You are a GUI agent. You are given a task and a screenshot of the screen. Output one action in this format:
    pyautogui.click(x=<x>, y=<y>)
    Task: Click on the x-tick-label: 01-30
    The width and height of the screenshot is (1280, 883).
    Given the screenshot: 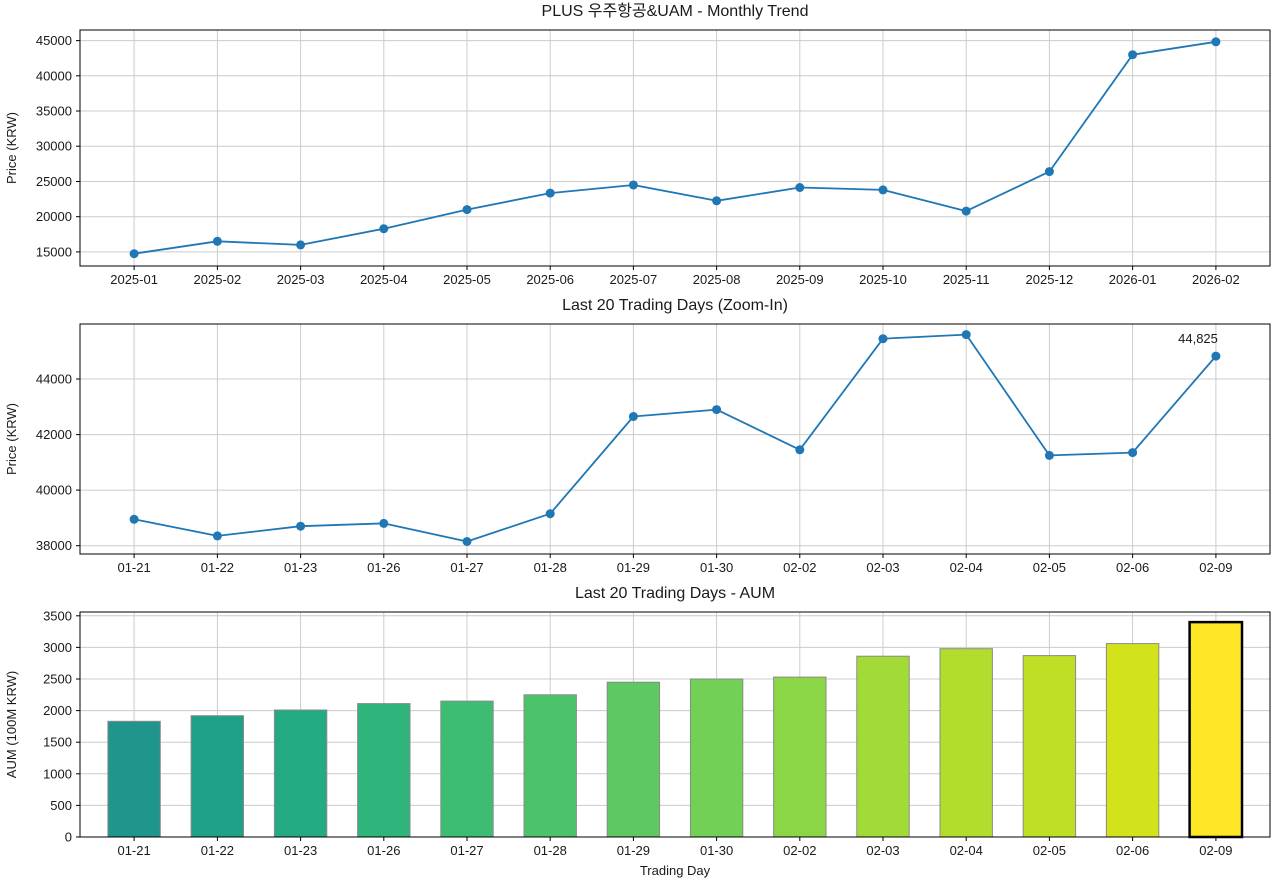 What is the action you would take?
    pyautogui.click(x=716, y=567)
    